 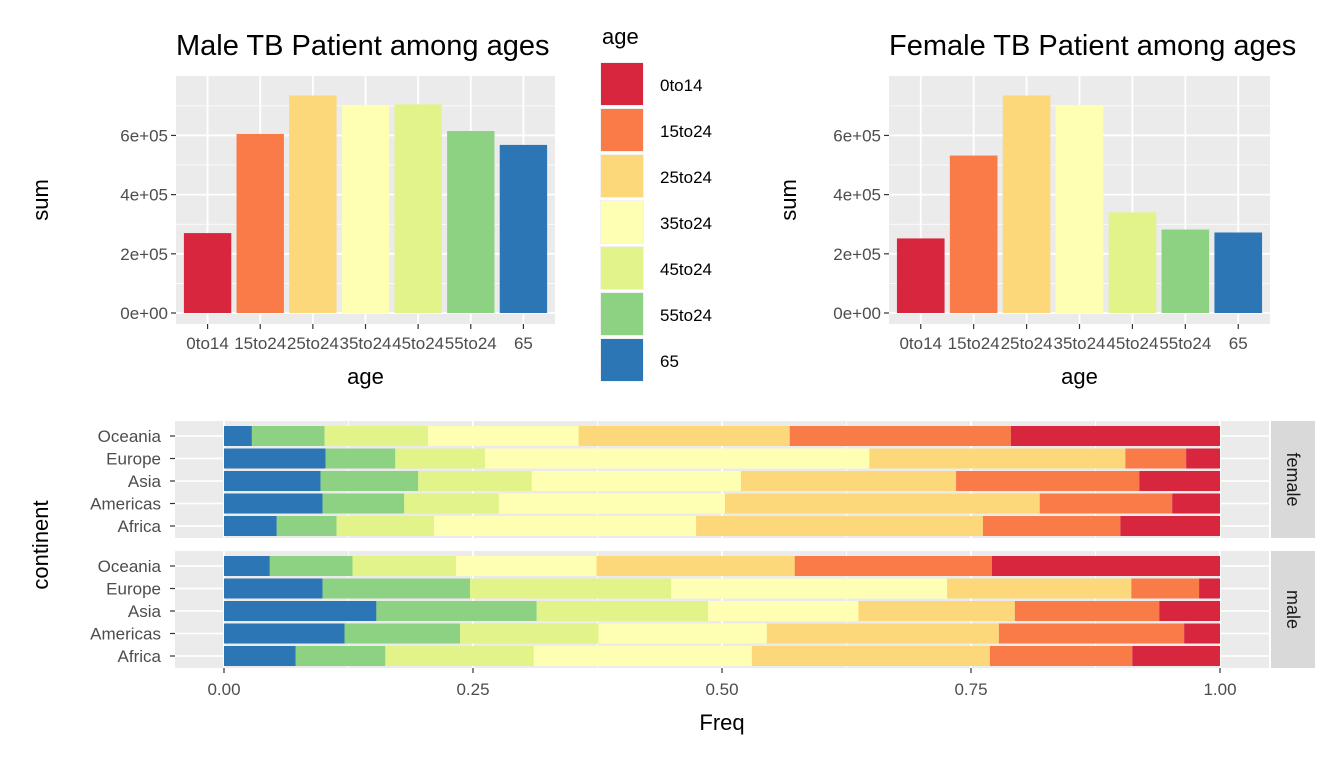 I want to click on stack-segment-female-Europe-45to24, so click(x=440, y=458).